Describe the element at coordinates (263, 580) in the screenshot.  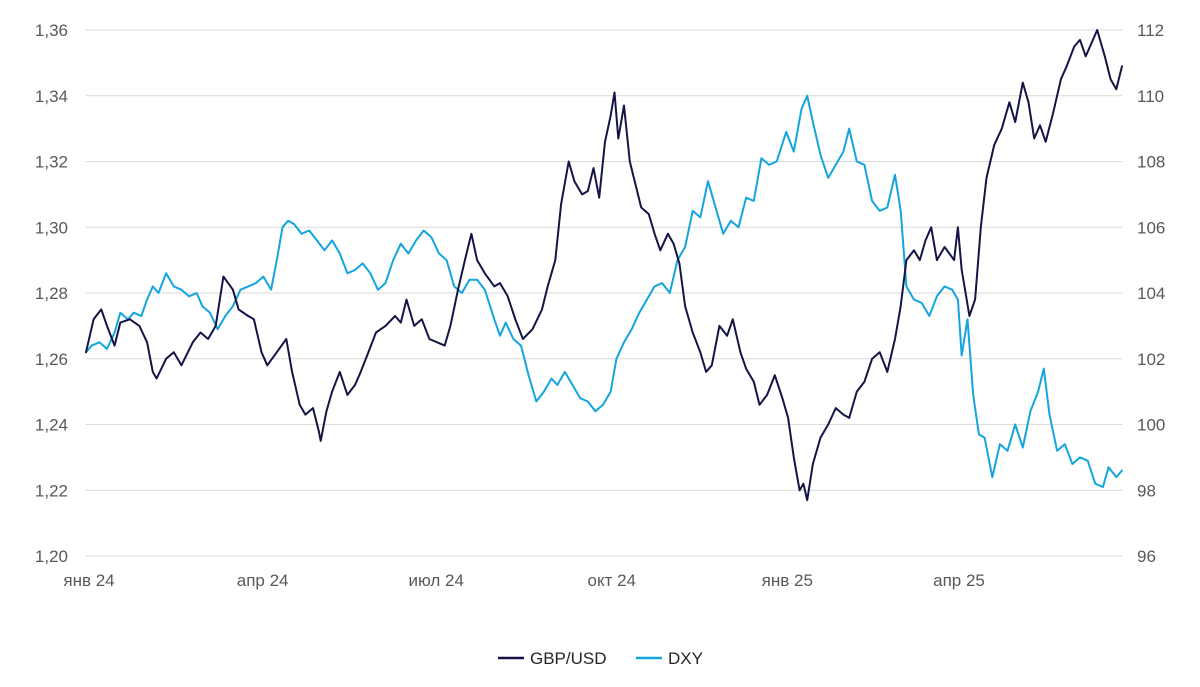
I see `x-tick-label: апр 24` at that location.